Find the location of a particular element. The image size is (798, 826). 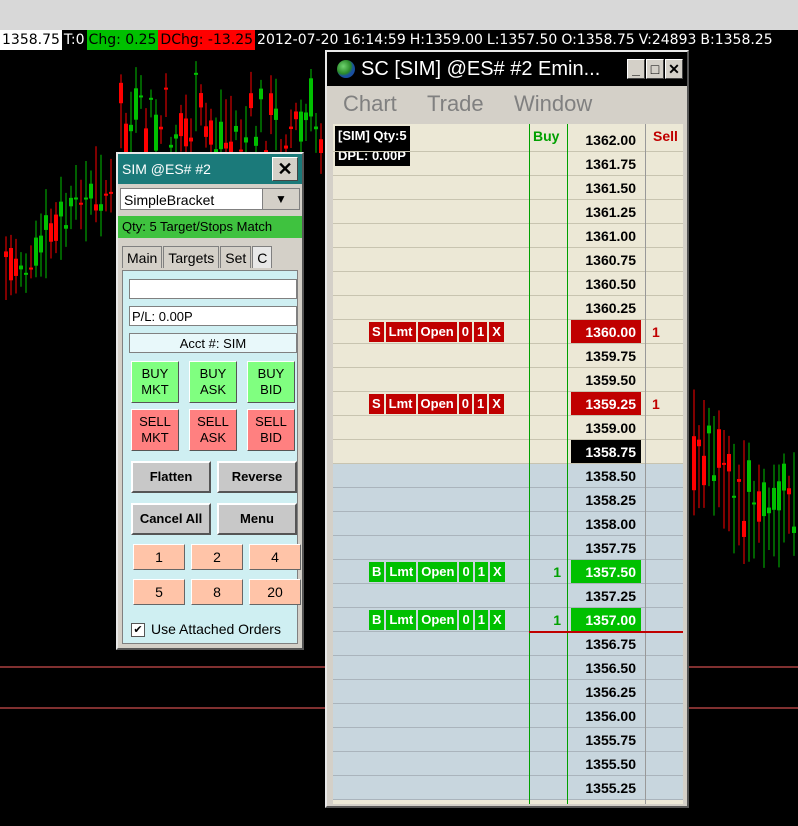

ladder-price: 1356.25 is located at coordinates (610, 692).